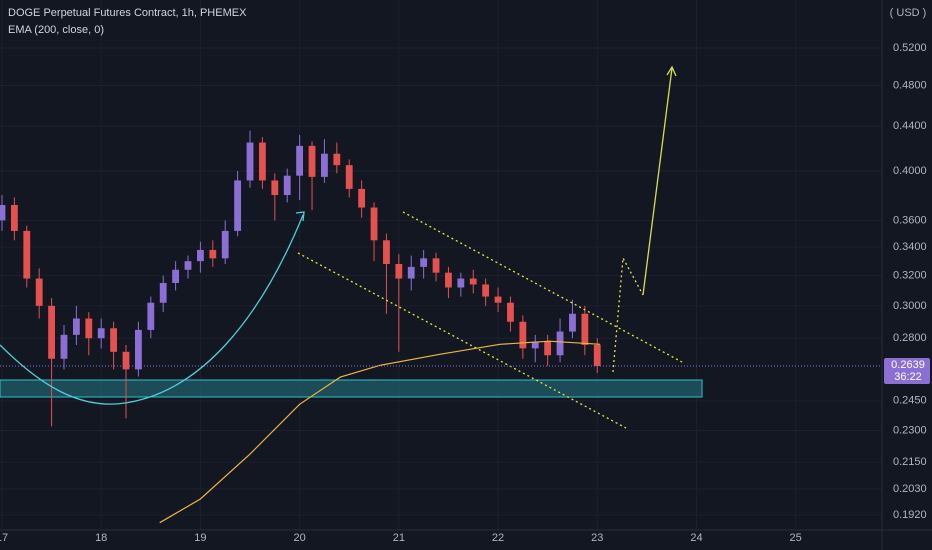 The height and width of the screenshot is (550, 932). I want to click on countdown: 36:22, so click(908, 377).